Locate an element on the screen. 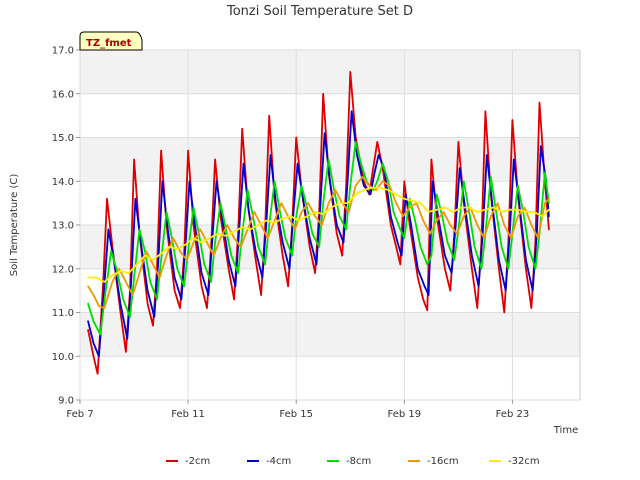  x-tick-label: Feb 19 is located at coordinates (405, 414).